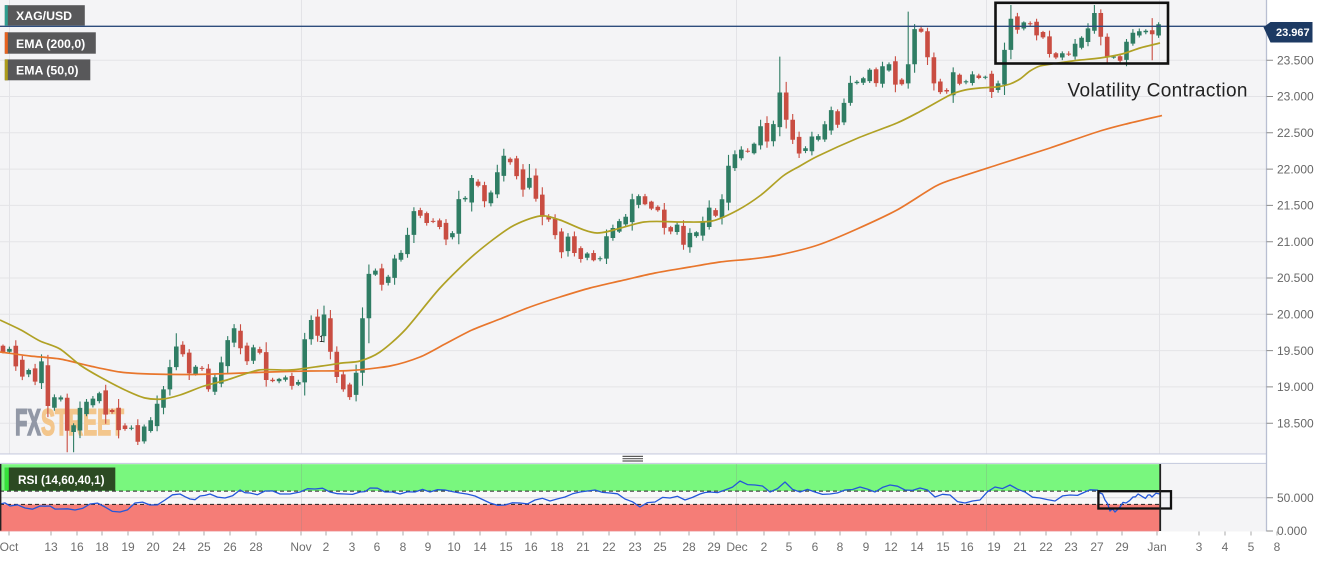  Describe the element at coordinates (1292, 531) in the screenshot. I see `svg-text: 0.000` at that location.